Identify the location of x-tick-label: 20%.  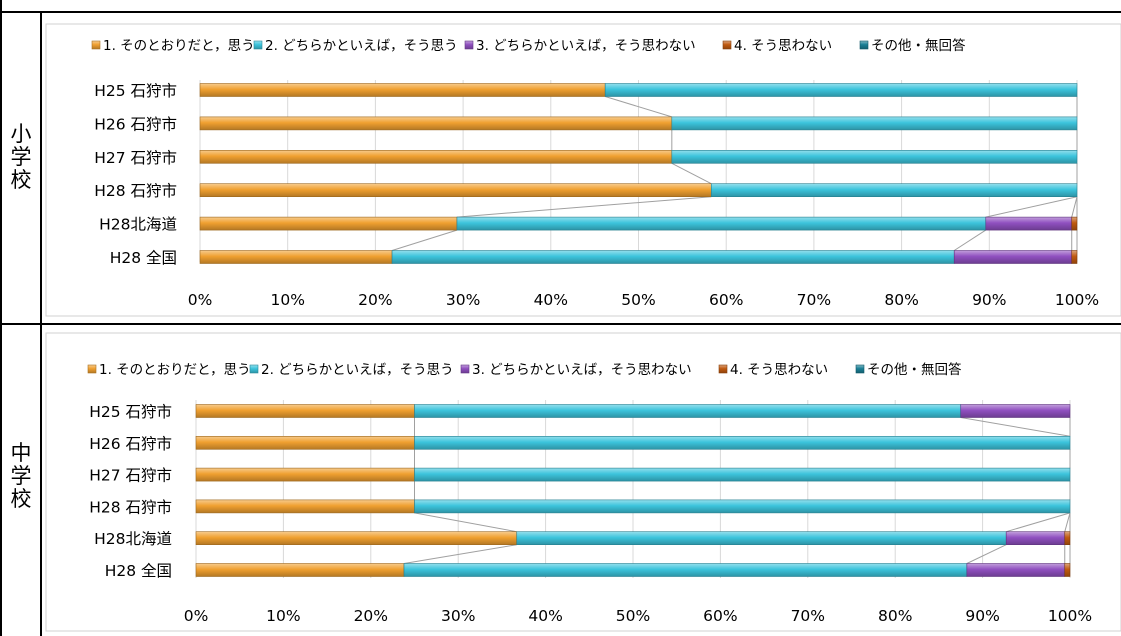
(375, 300).